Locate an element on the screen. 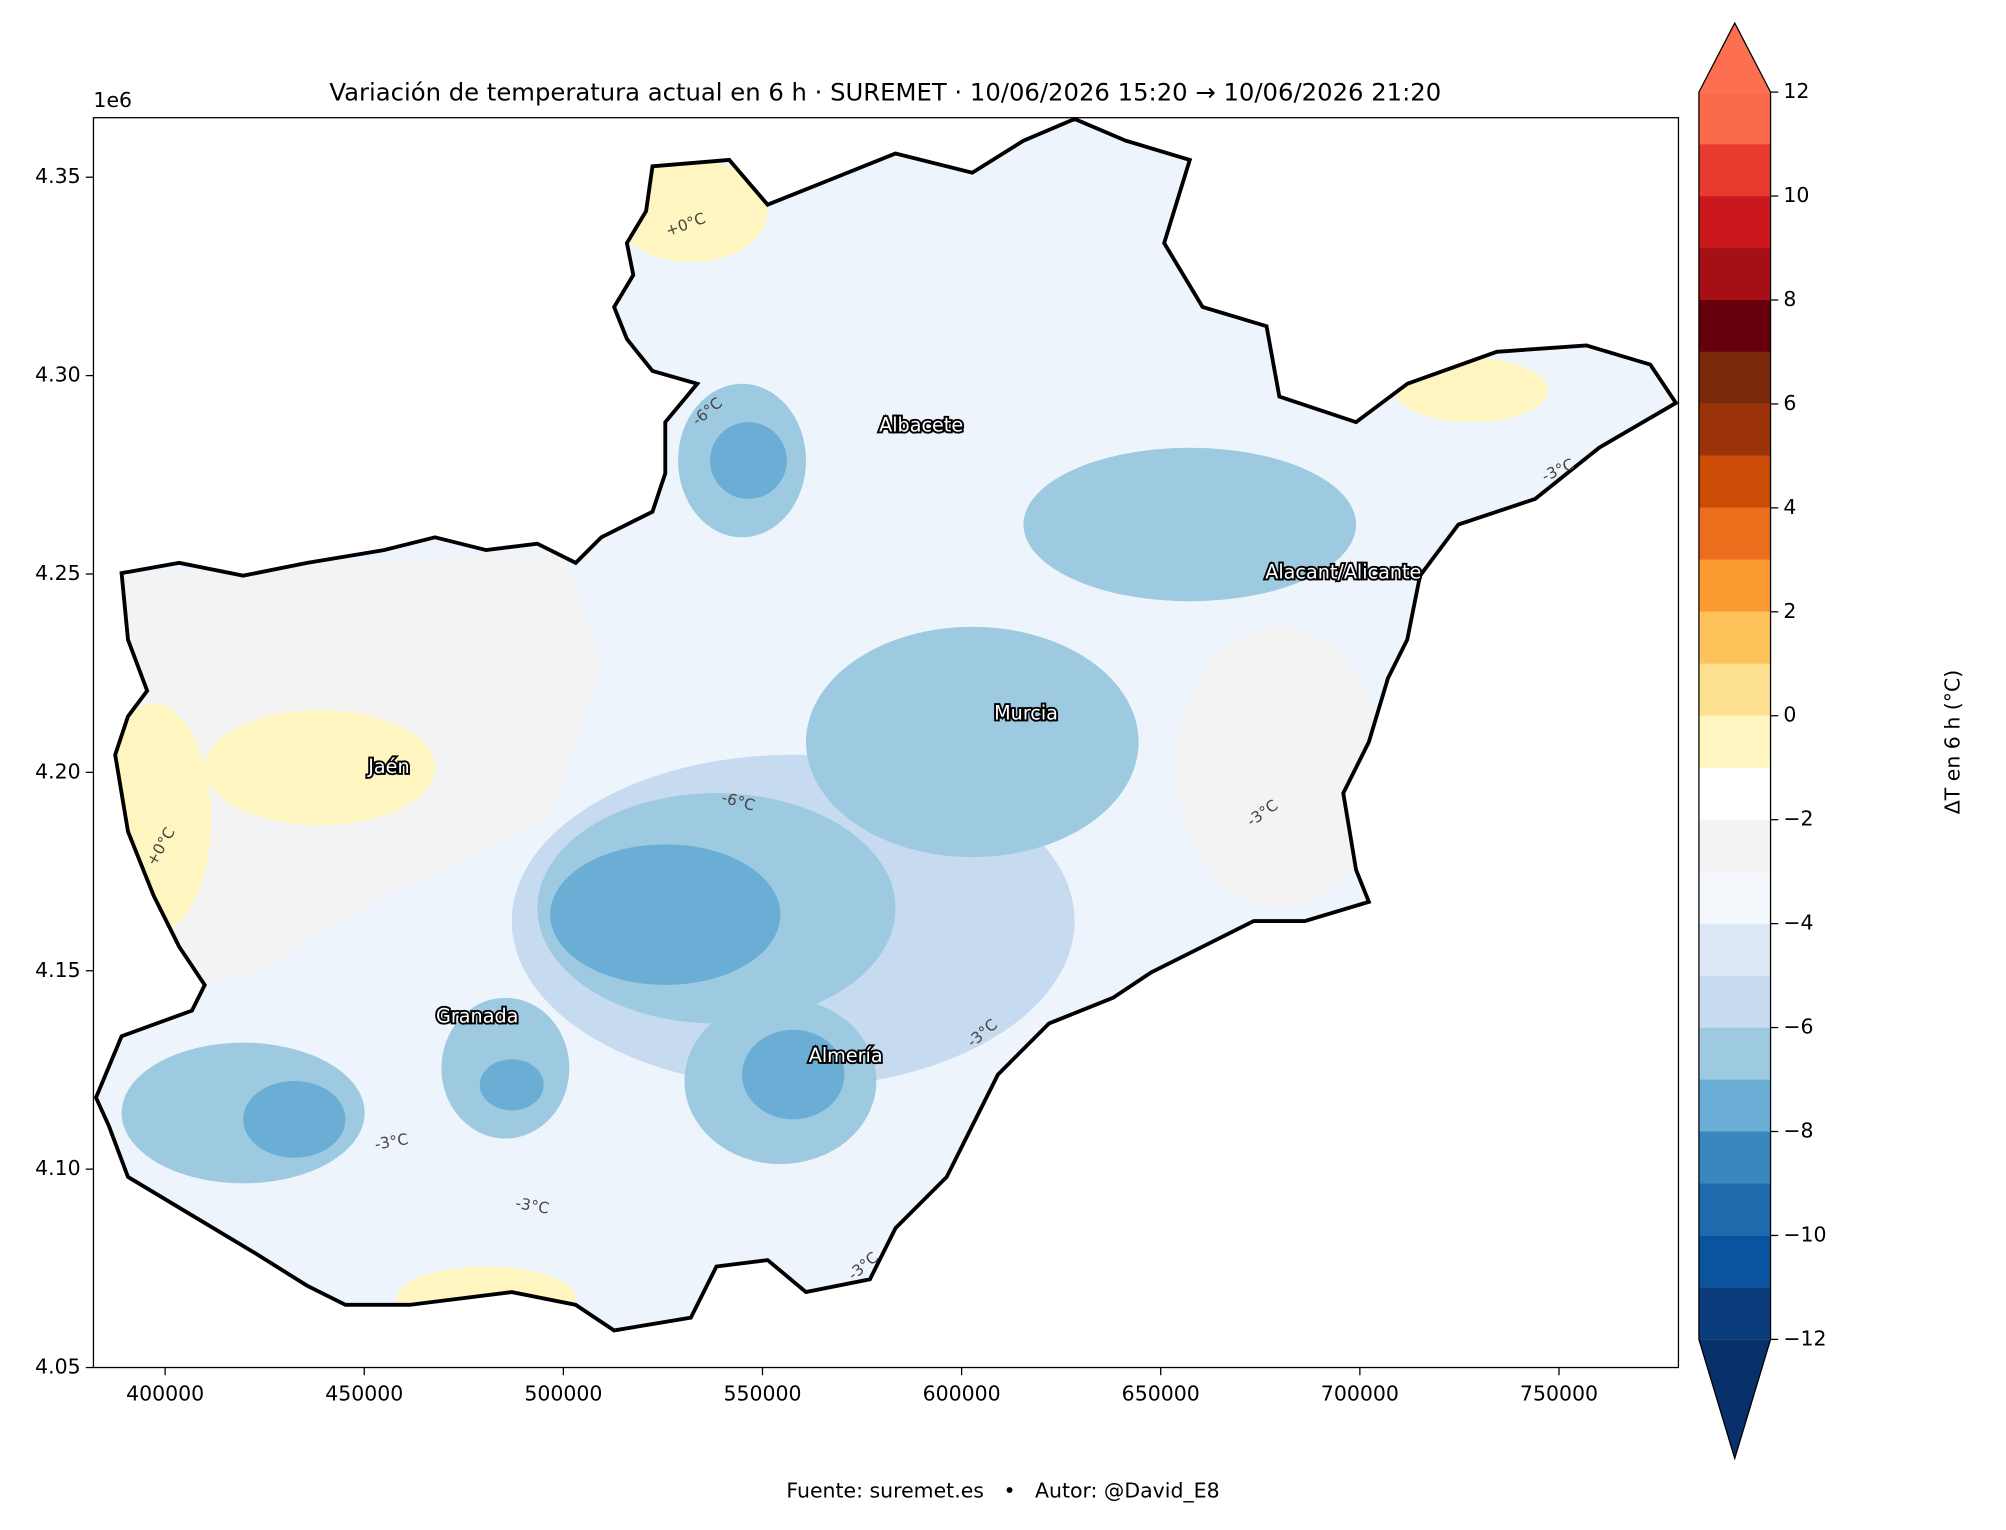  colorbar-tick-label: 6 is located at coordinates (1789, 403).